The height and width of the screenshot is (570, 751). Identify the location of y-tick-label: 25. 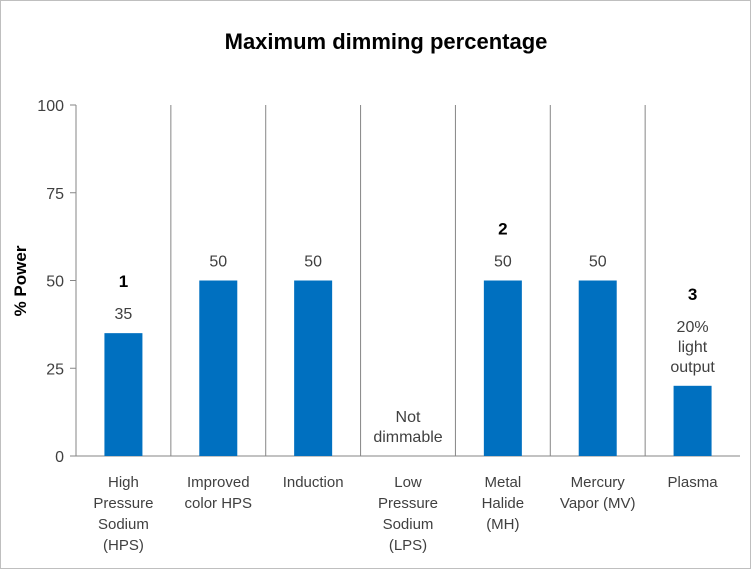
(55, 369).